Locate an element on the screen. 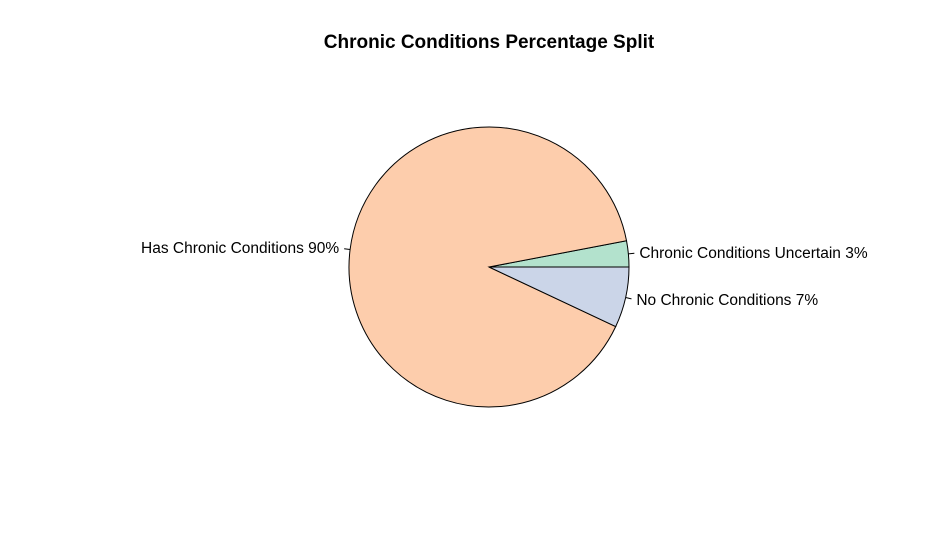 Image resolution: width=940 pixels, height=555 pixels. pie-label-1: Has Chronic Conditions 90% is located at coordinates (240, 248).